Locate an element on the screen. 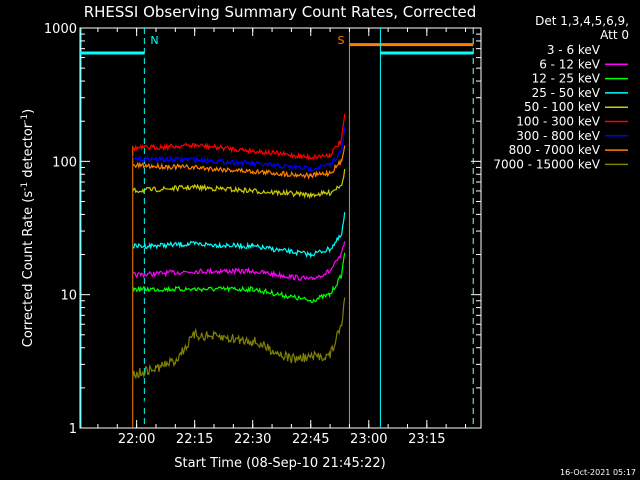 Image resolution: width=640 pixels, height=480 pixels. annotation-label-night: N is located at coordinates (154, 40).